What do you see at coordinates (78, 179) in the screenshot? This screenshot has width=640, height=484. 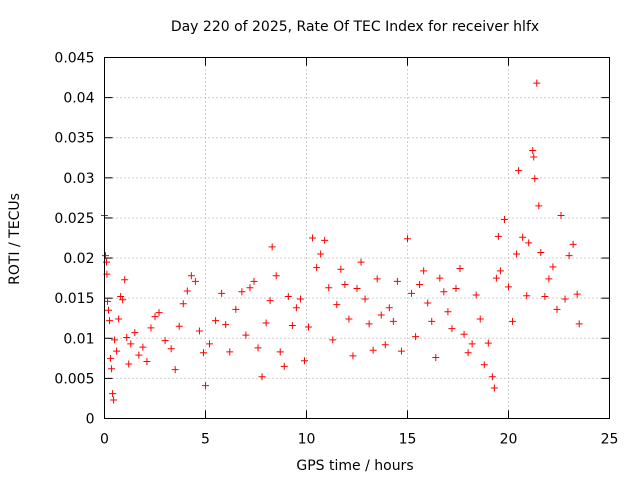 I see `y-tick-label: 0.03` at bounding box center [78, 179].